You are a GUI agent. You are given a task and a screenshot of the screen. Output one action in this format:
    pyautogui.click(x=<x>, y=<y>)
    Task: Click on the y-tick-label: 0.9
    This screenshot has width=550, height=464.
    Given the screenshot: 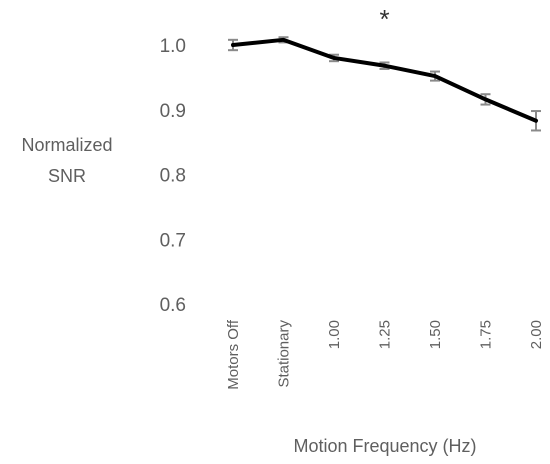 What is the action you would take?
    pyautogui.click(x=173, y=111)
    